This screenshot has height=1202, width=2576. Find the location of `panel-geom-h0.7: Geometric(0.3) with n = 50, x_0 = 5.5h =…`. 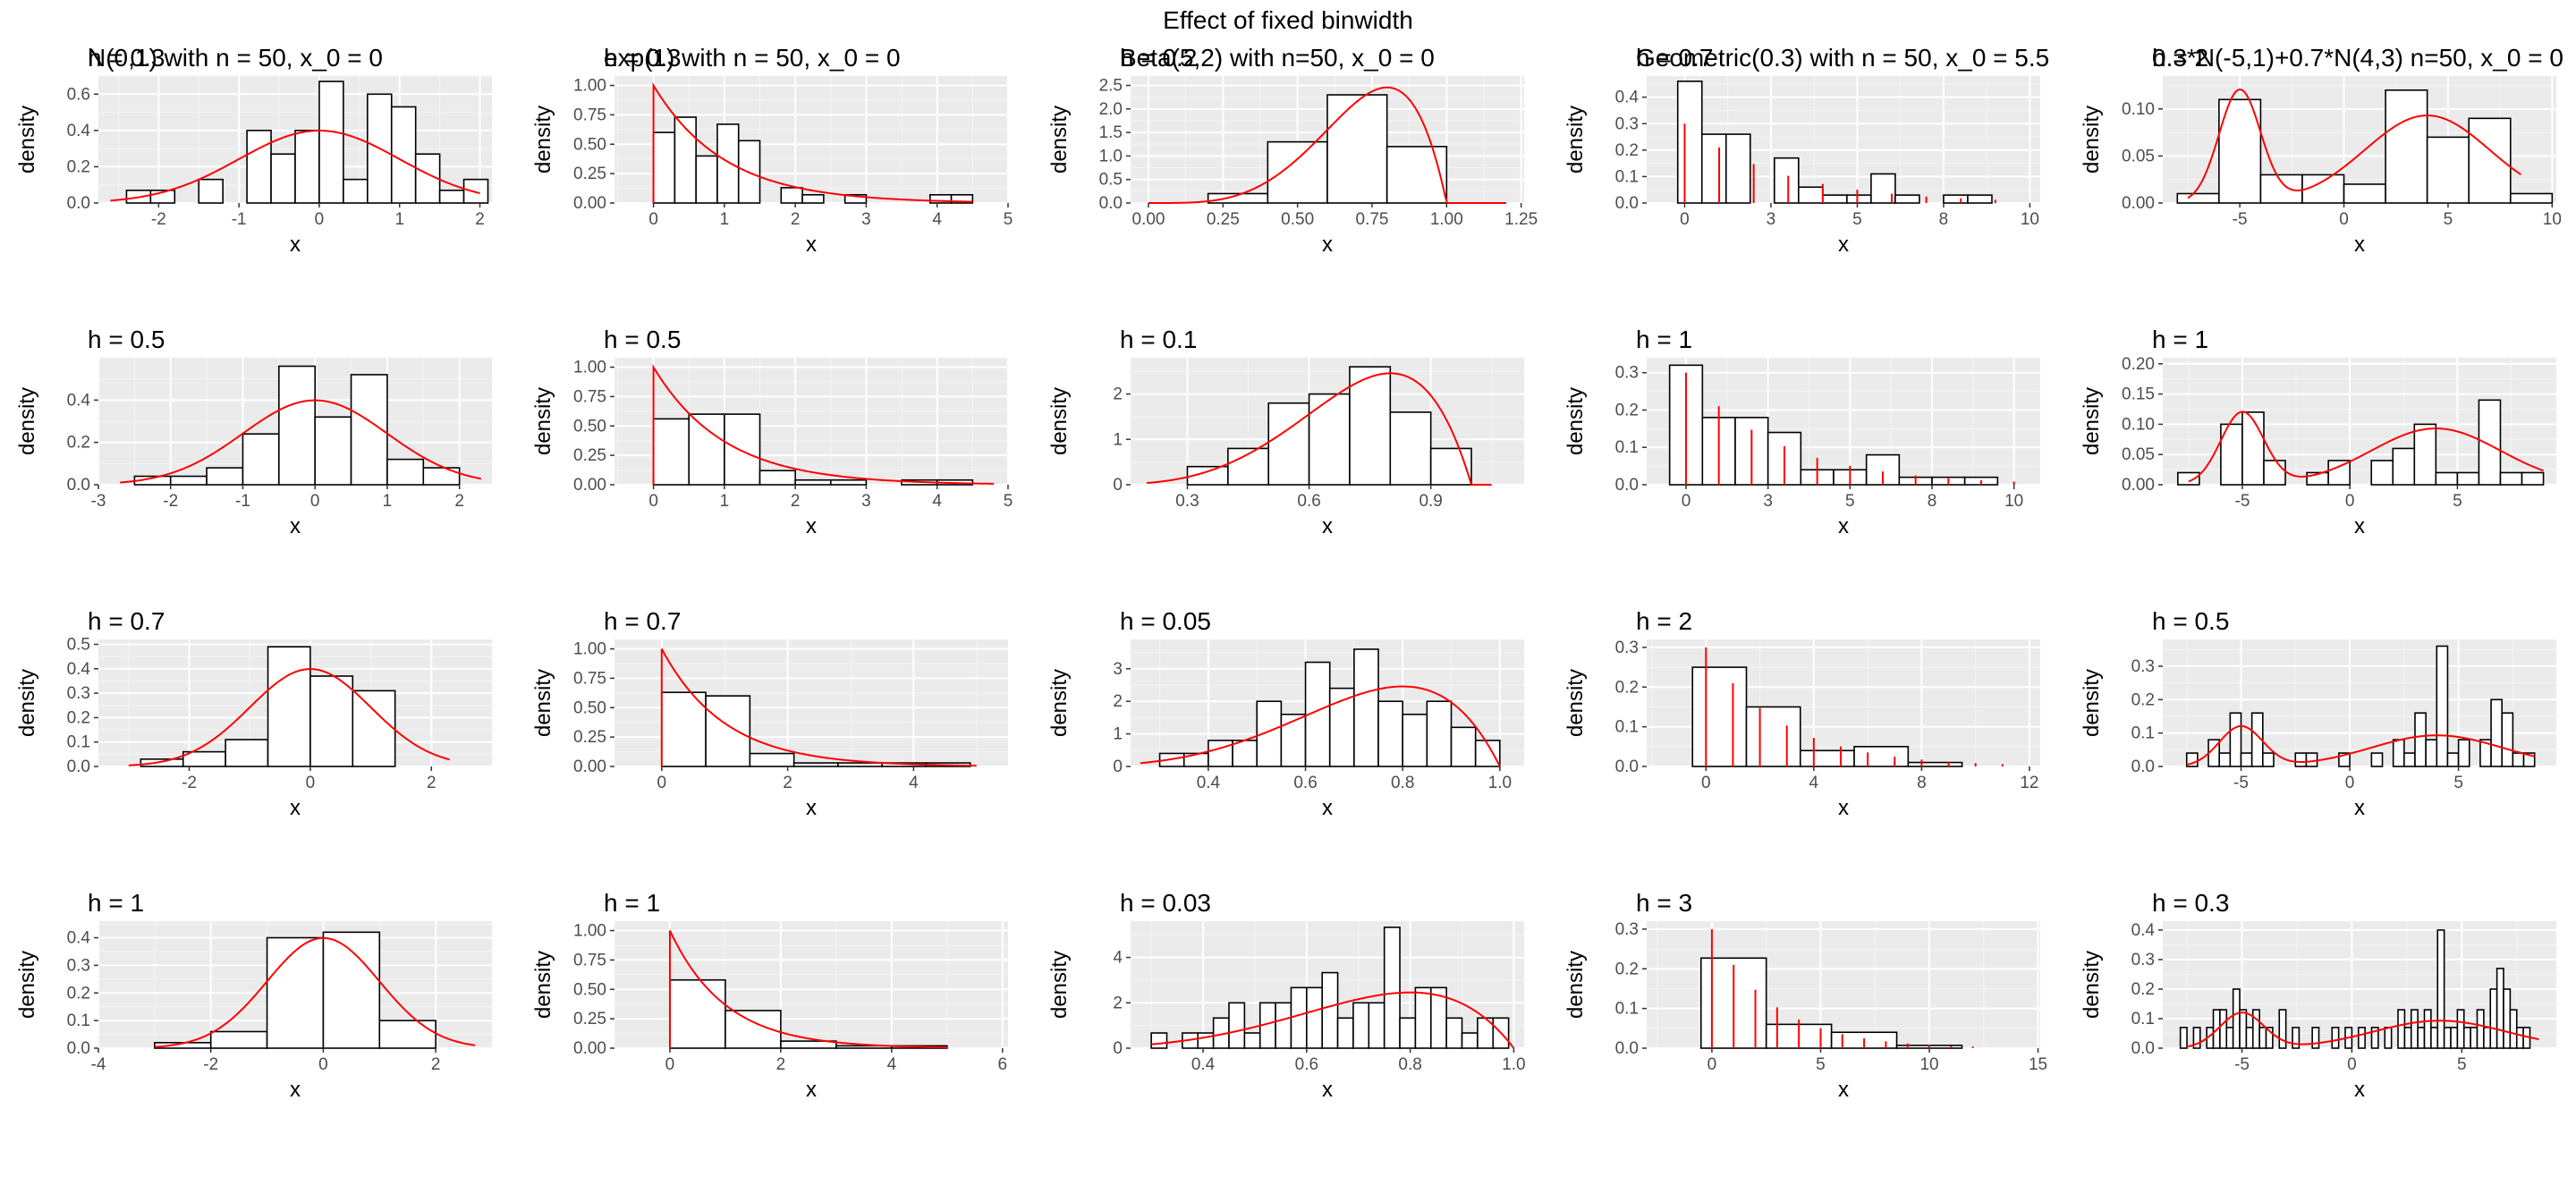

panel-geom-h0.7: Geometric(0.3) with n = 50, x_0 = 5.5h =… is located at coordinates (1806, 150).